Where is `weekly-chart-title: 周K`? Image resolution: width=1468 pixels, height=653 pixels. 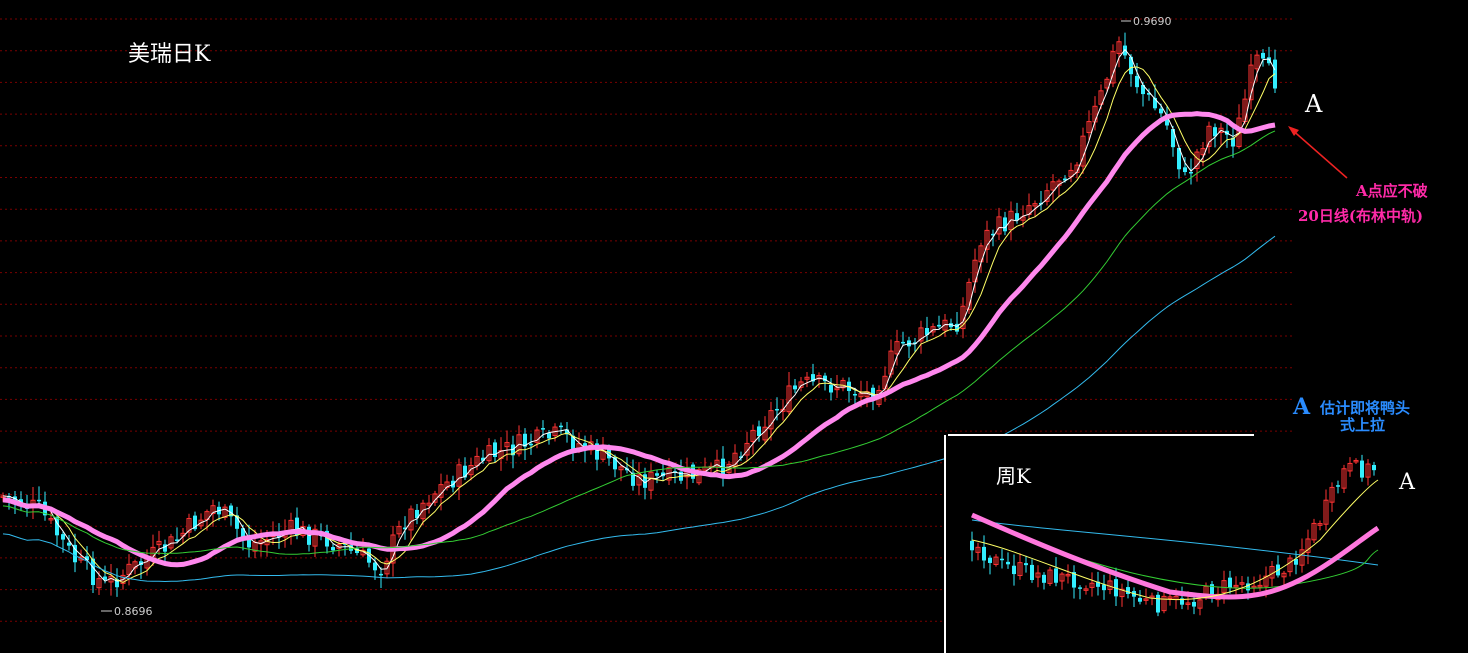
weekly-chart-title: 周K is located at coordinates (1013, 476).